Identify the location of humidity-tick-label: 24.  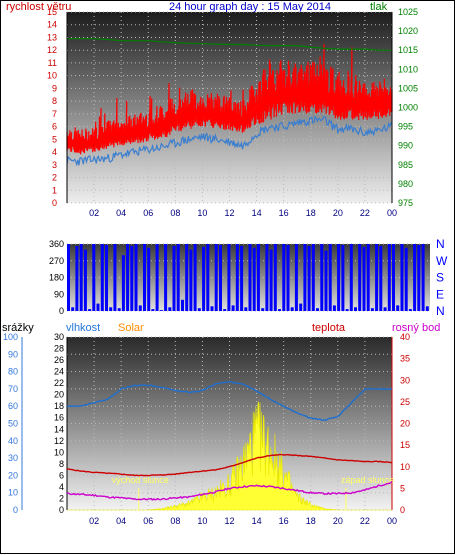
(59, 372).